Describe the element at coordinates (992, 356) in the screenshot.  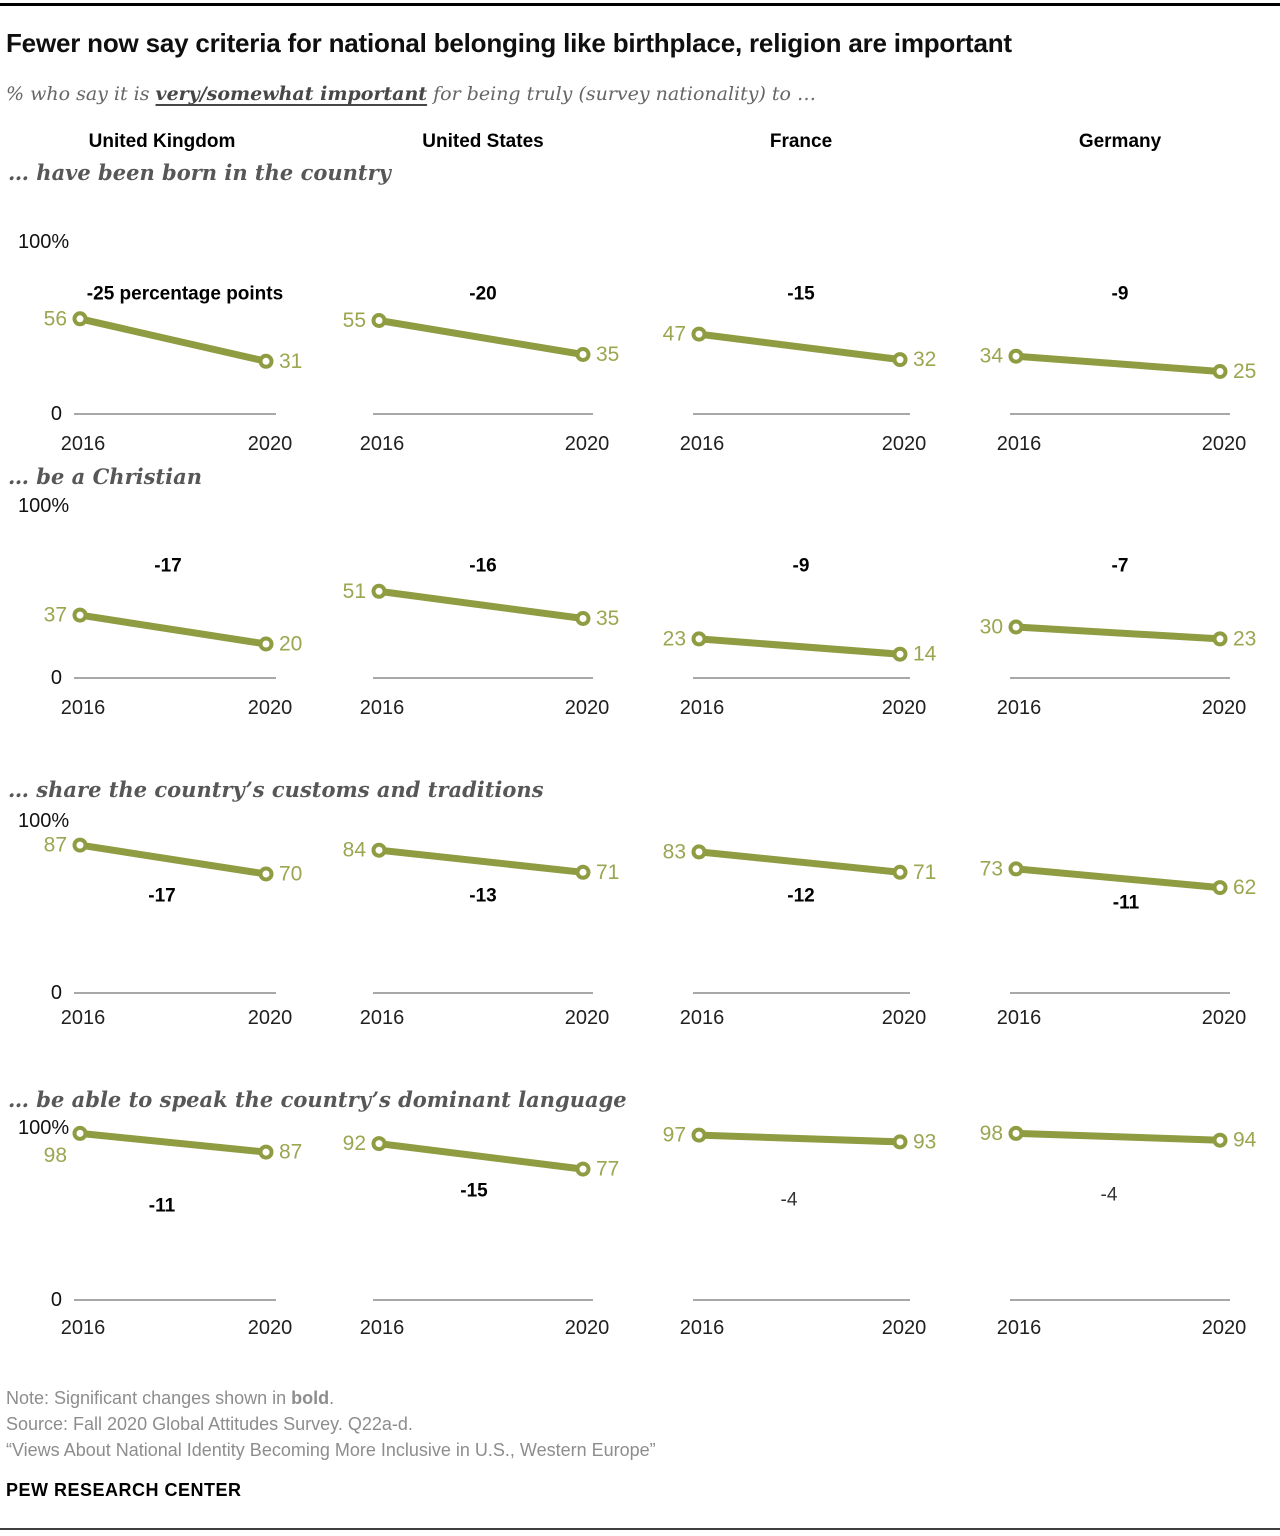
I see `value-label-2016-germany: 34` at that location.